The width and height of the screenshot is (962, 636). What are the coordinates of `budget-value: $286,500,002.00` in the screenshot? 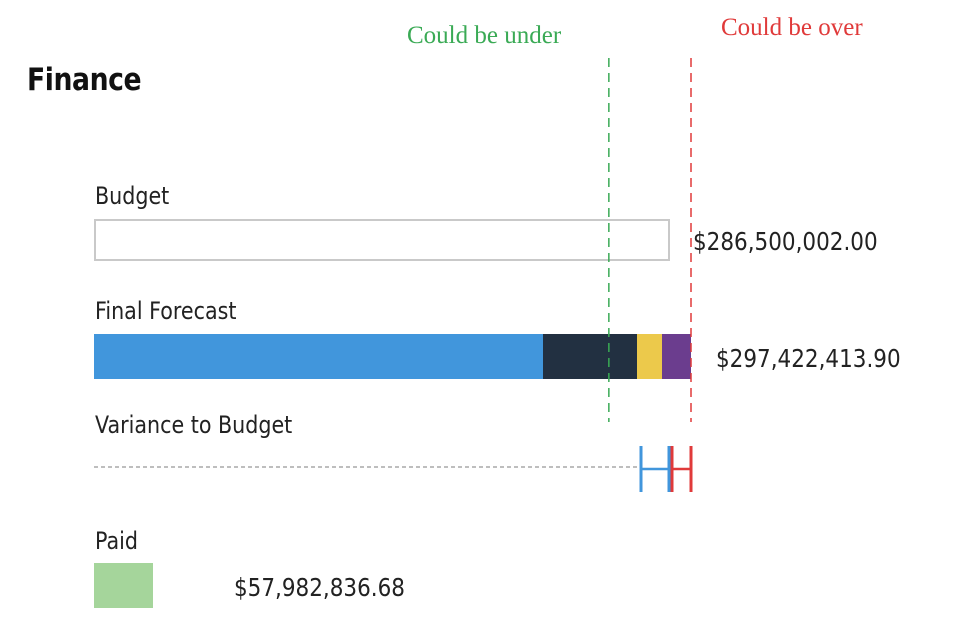 It's located at (785, 241).